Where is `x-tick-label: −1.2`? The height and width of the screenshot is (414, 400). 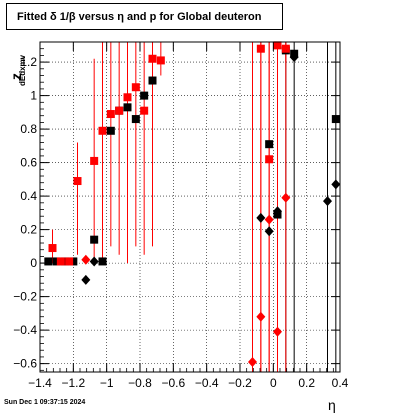
x-tick-label: −1.2 is located at coordinates (73, 383).